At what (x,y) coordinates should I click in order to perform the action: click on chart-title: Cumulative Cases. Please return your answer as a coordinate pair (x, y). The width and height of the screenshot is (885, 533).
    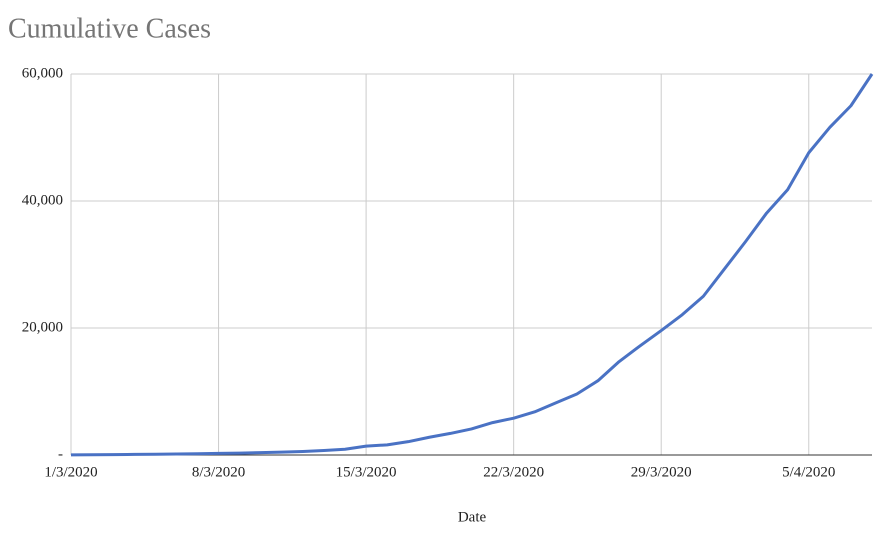
    Looking at the image, I should click on (109, 28).